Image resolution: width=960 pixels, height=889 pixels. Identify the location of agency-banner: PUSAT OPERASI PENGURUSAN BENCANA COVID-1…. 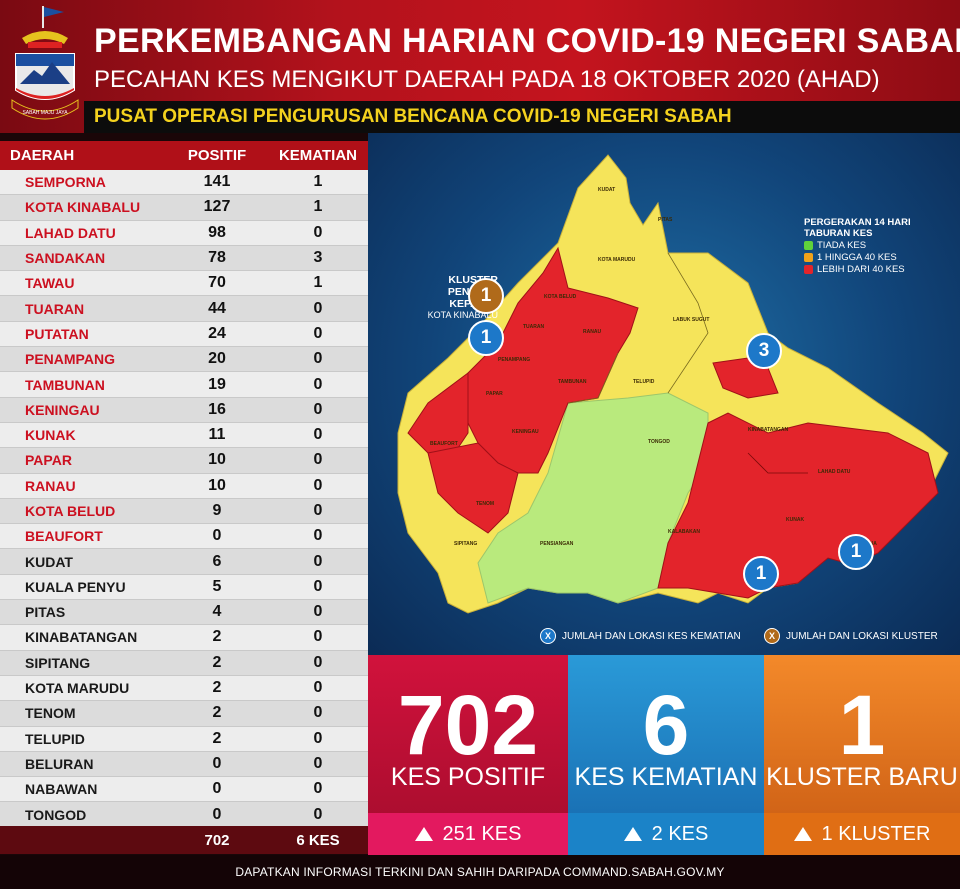
(522, 117).